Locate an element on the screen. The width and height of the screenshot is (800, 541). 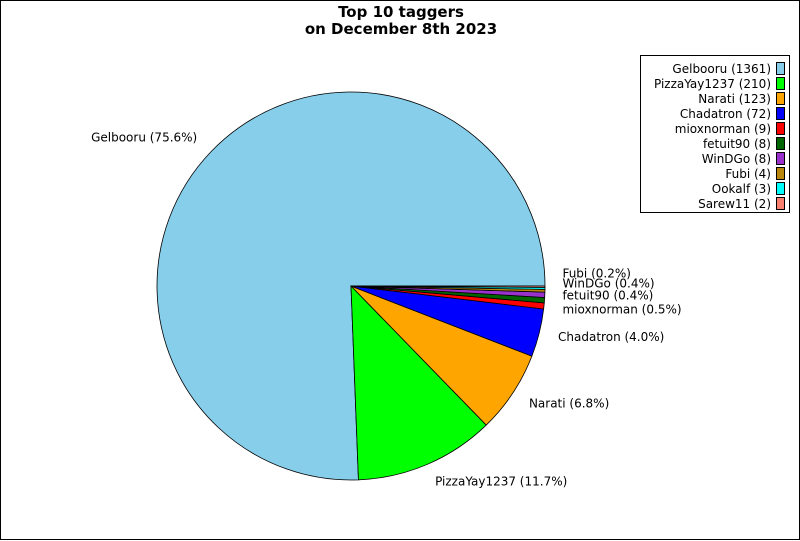
legend-entry-sarew11: Sarew11 (2) is located at coordinates (741, 203).